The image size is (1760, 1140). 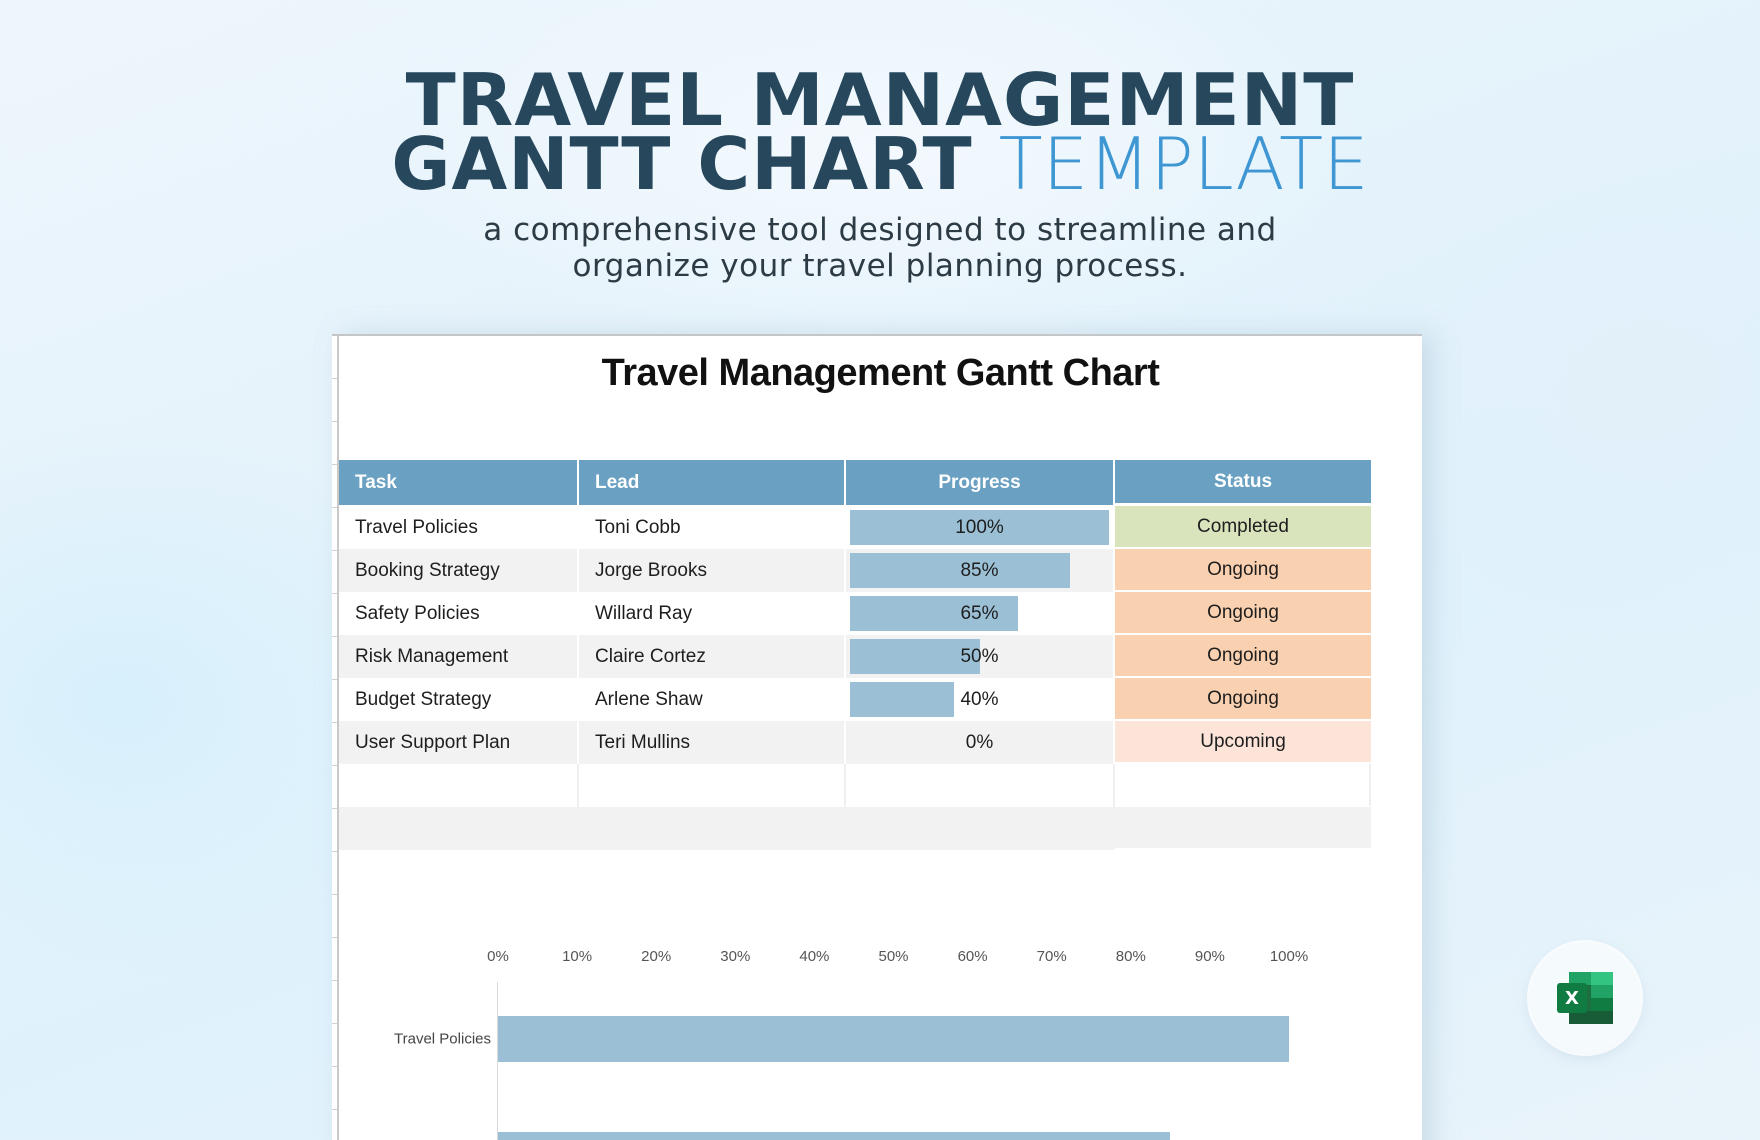 I want to click on lead-cell: Claire Cortez, so click(x=712, y=656).